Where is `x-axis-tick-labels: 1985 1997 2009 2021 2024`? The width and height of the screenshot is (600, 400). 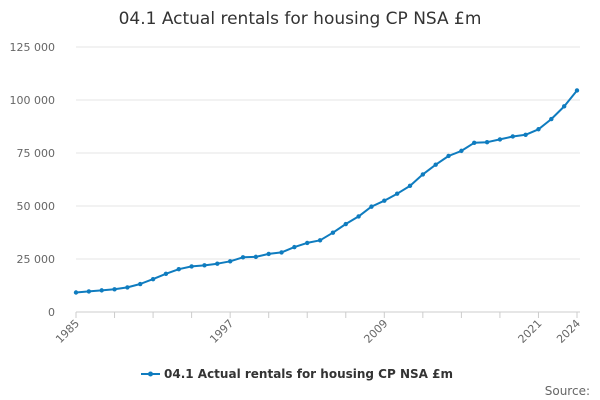 x-axis-tick-labels: 1985 1997 2009 2021 2024 is located at coordinates (318, 331).